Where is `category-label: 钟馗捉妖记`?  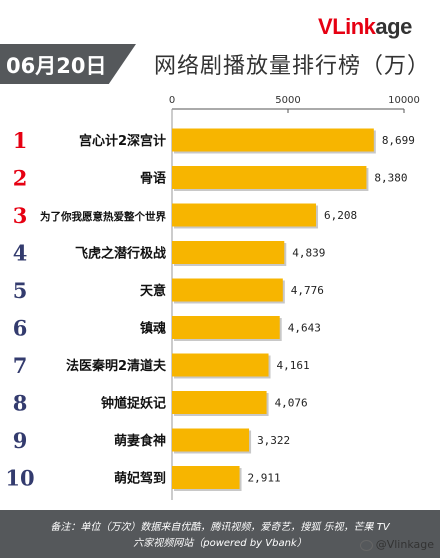 category-label: 钟馗捉妖记 is located at coordinates (133, 404).